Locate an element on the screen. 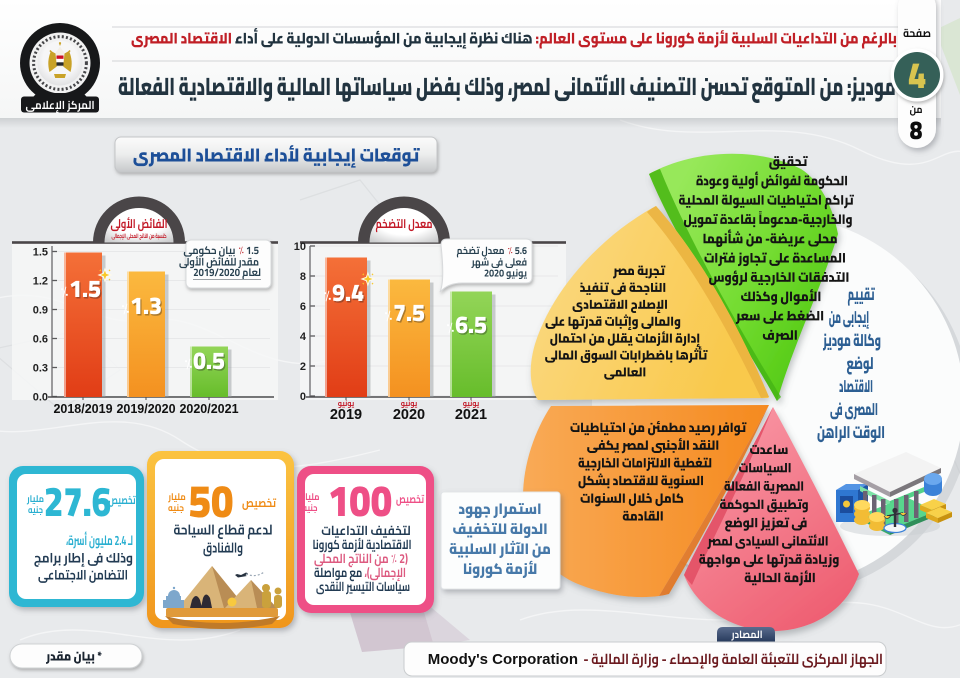 This screenshot has width=960, height=678. svg-text: 0.3 is located at coordinates (40, 369).